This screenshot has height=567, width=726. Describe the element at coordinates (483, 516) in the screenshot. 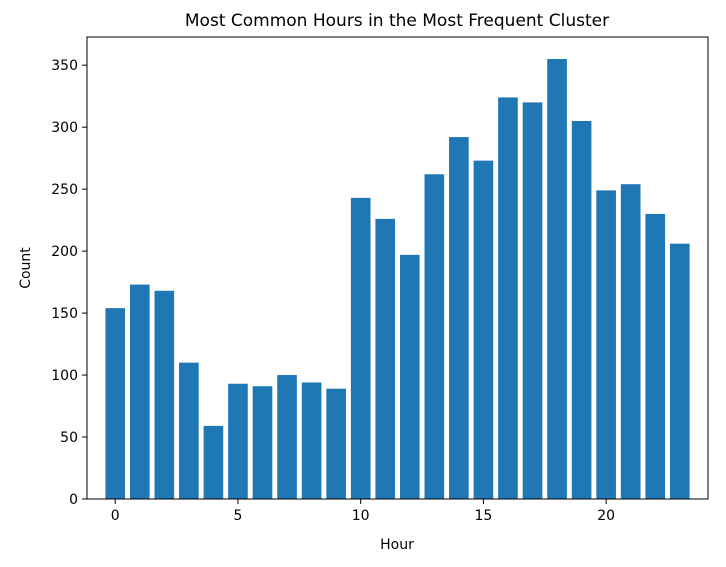

I see `x-tick-label: 15` at that location.